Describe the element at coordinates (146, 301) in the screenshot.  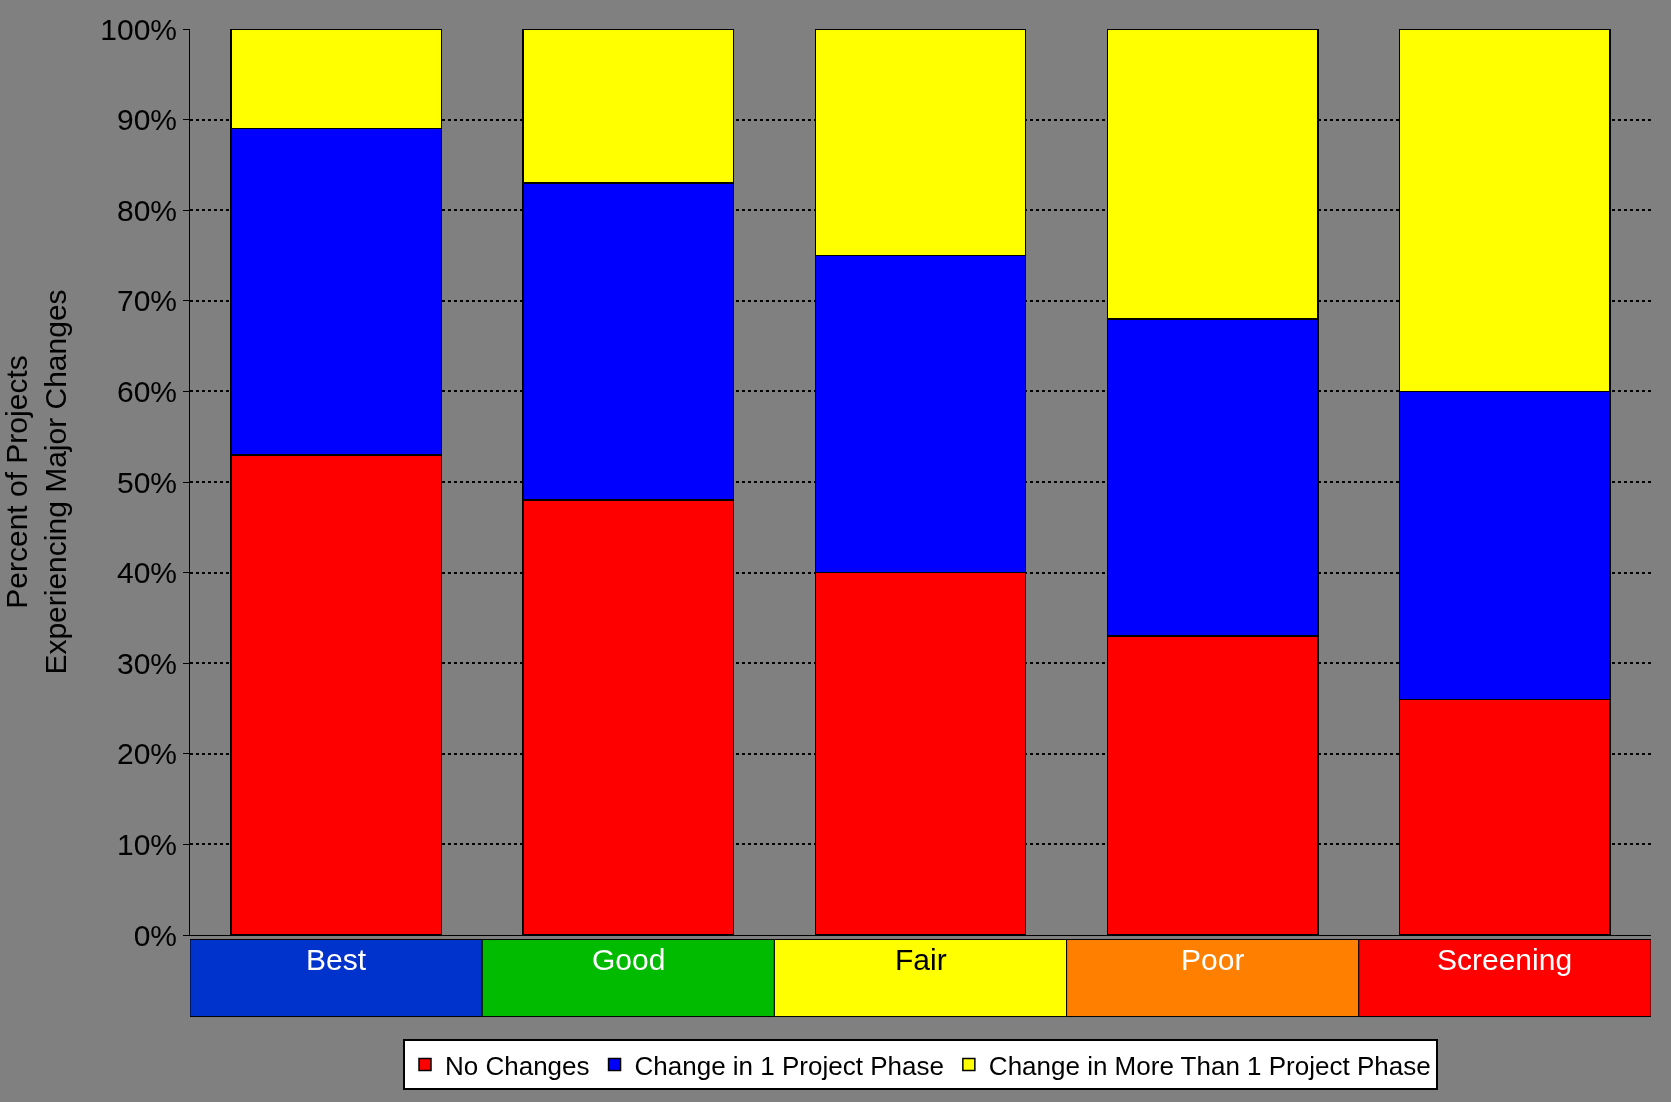
I see `y-tick-label: 70%` at that location.